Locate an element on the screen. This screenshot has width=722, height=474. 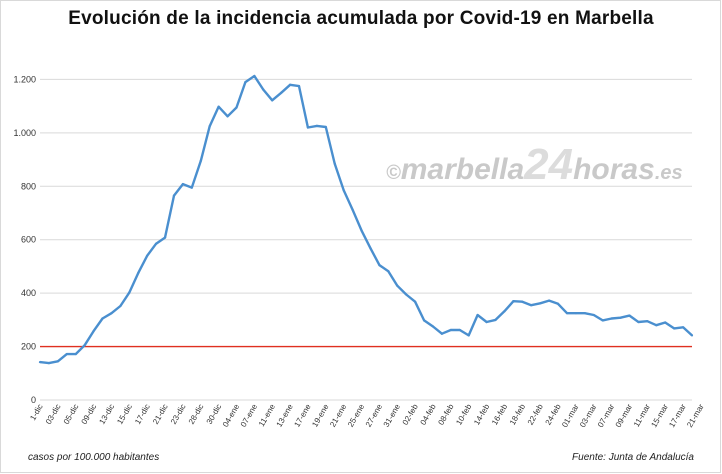
y-tick-label: 600 is located at coordinates (28, 240).